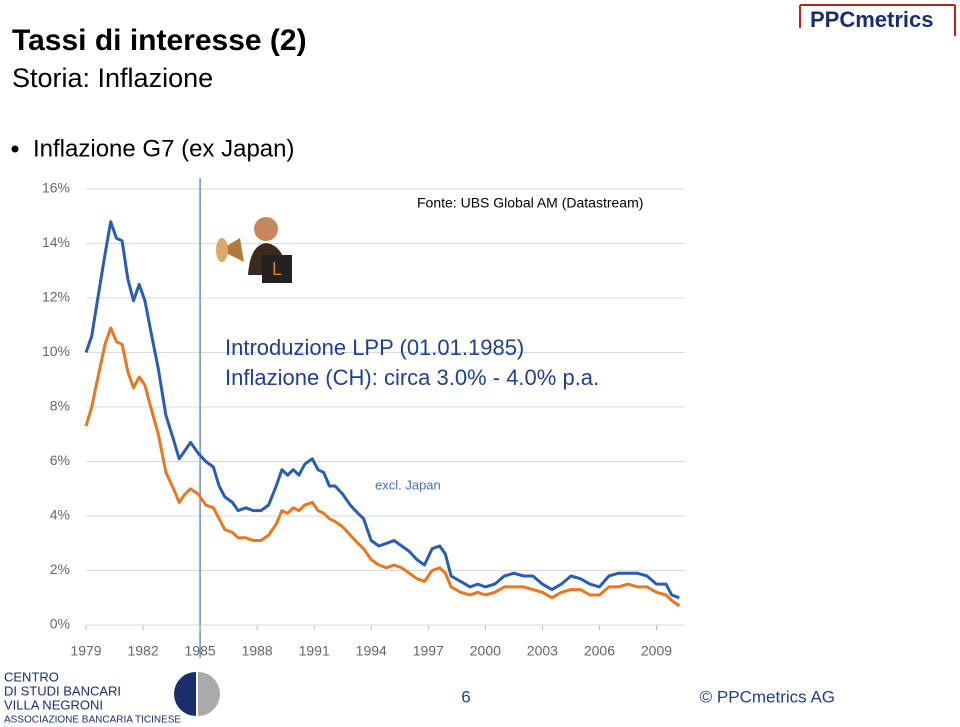 This screenshot has width=960, height=727. What do you see at coordinates (56, 351) in the screenshot?
I see `y-tick-label: 10%` at bounding box center [56, 351].